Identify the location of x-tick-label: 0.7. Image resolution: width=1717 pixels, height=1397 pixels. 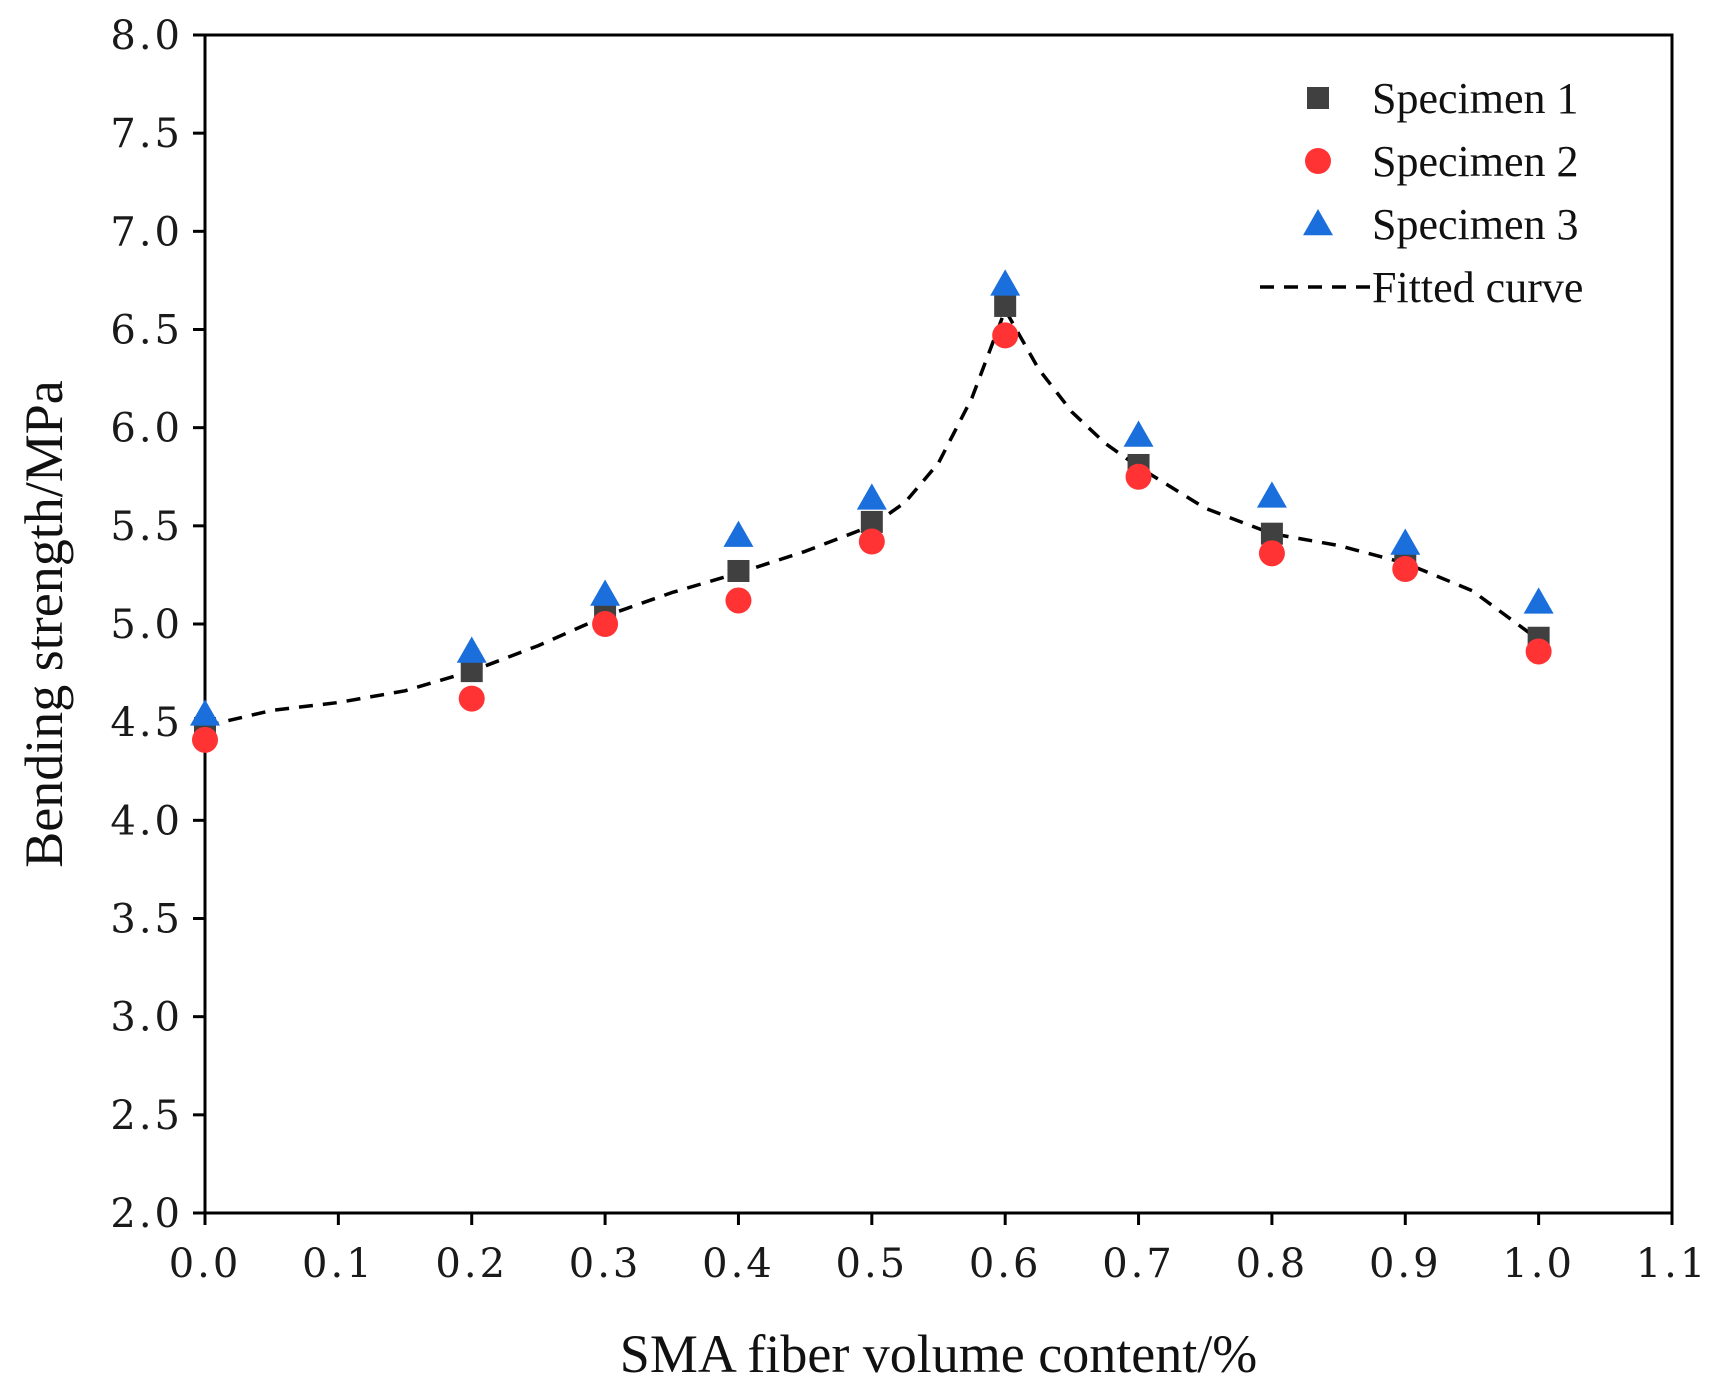
(1138, 1264).